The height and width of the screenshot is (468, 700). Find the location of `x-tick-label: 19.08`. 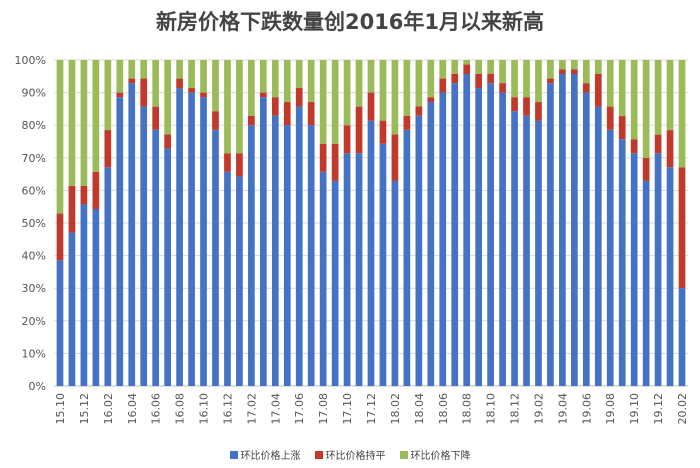

x-tick-label: 19.08 is located at coordinates (610, 409).